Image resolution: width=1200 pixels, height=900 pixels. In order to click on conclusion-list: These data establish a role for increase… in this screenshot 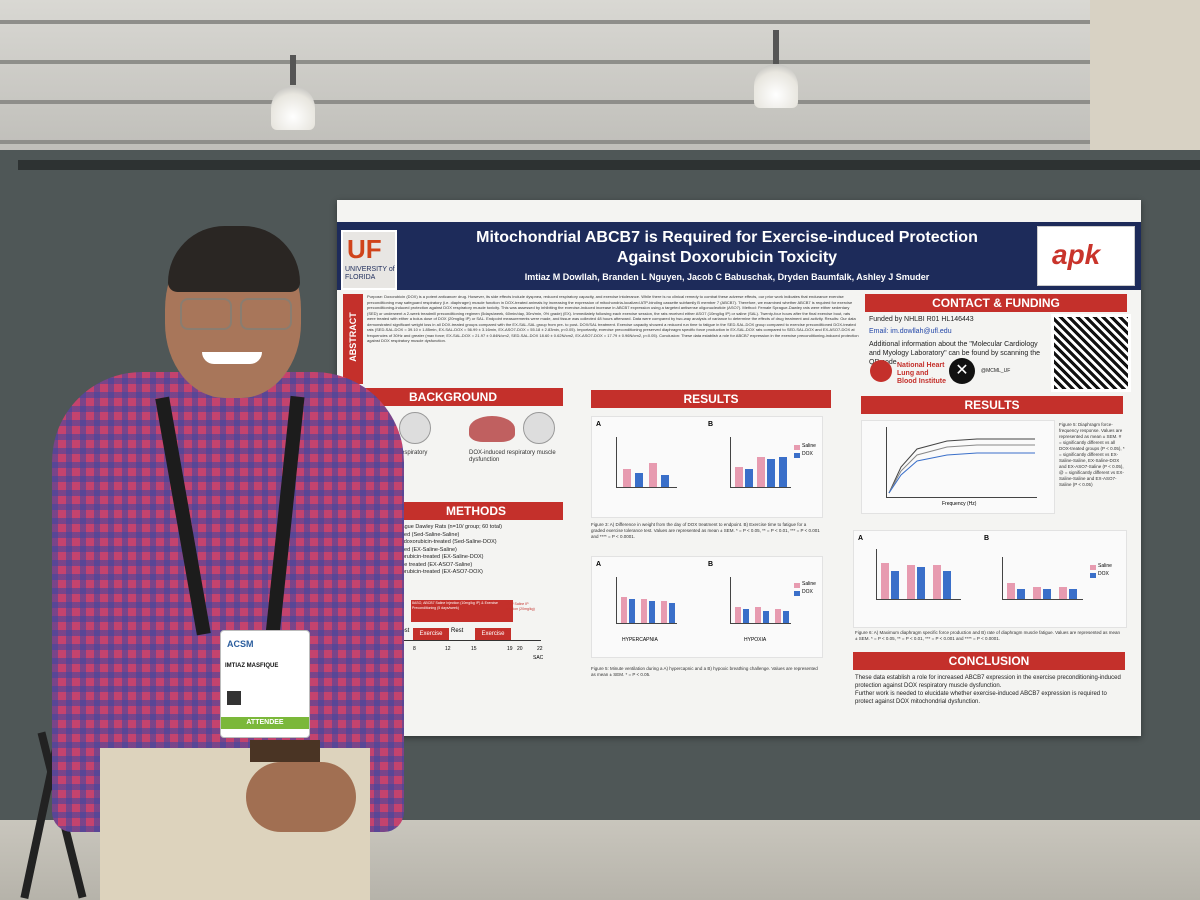, I will do `click(990, 690)`.